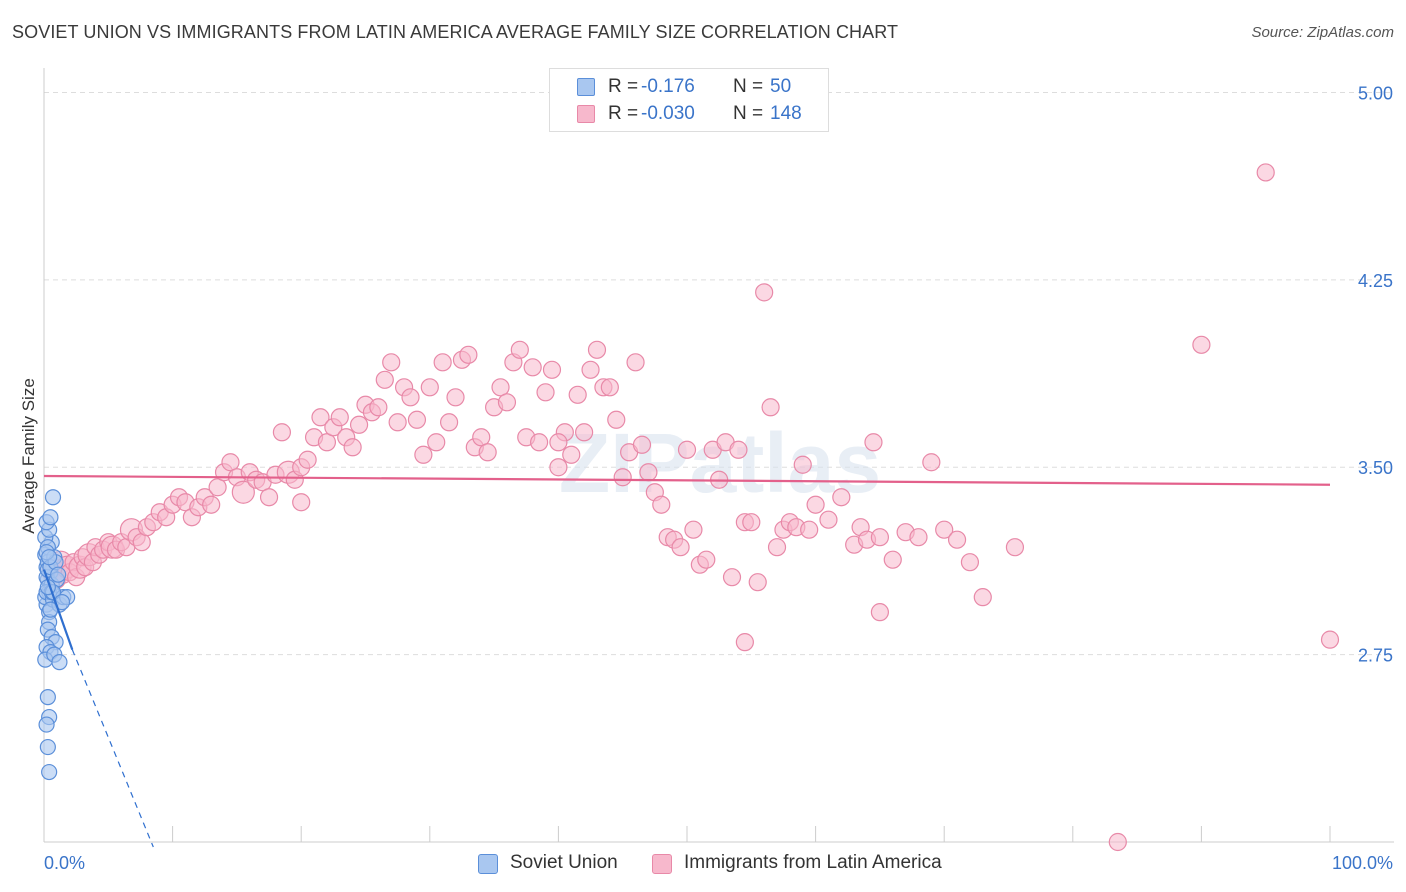 The width and height of the screenshot is (1406, 892). Describe the element at coordinates (662, 864) in the screenshot. I see `bottom-legend-swatch-pink` at that location.